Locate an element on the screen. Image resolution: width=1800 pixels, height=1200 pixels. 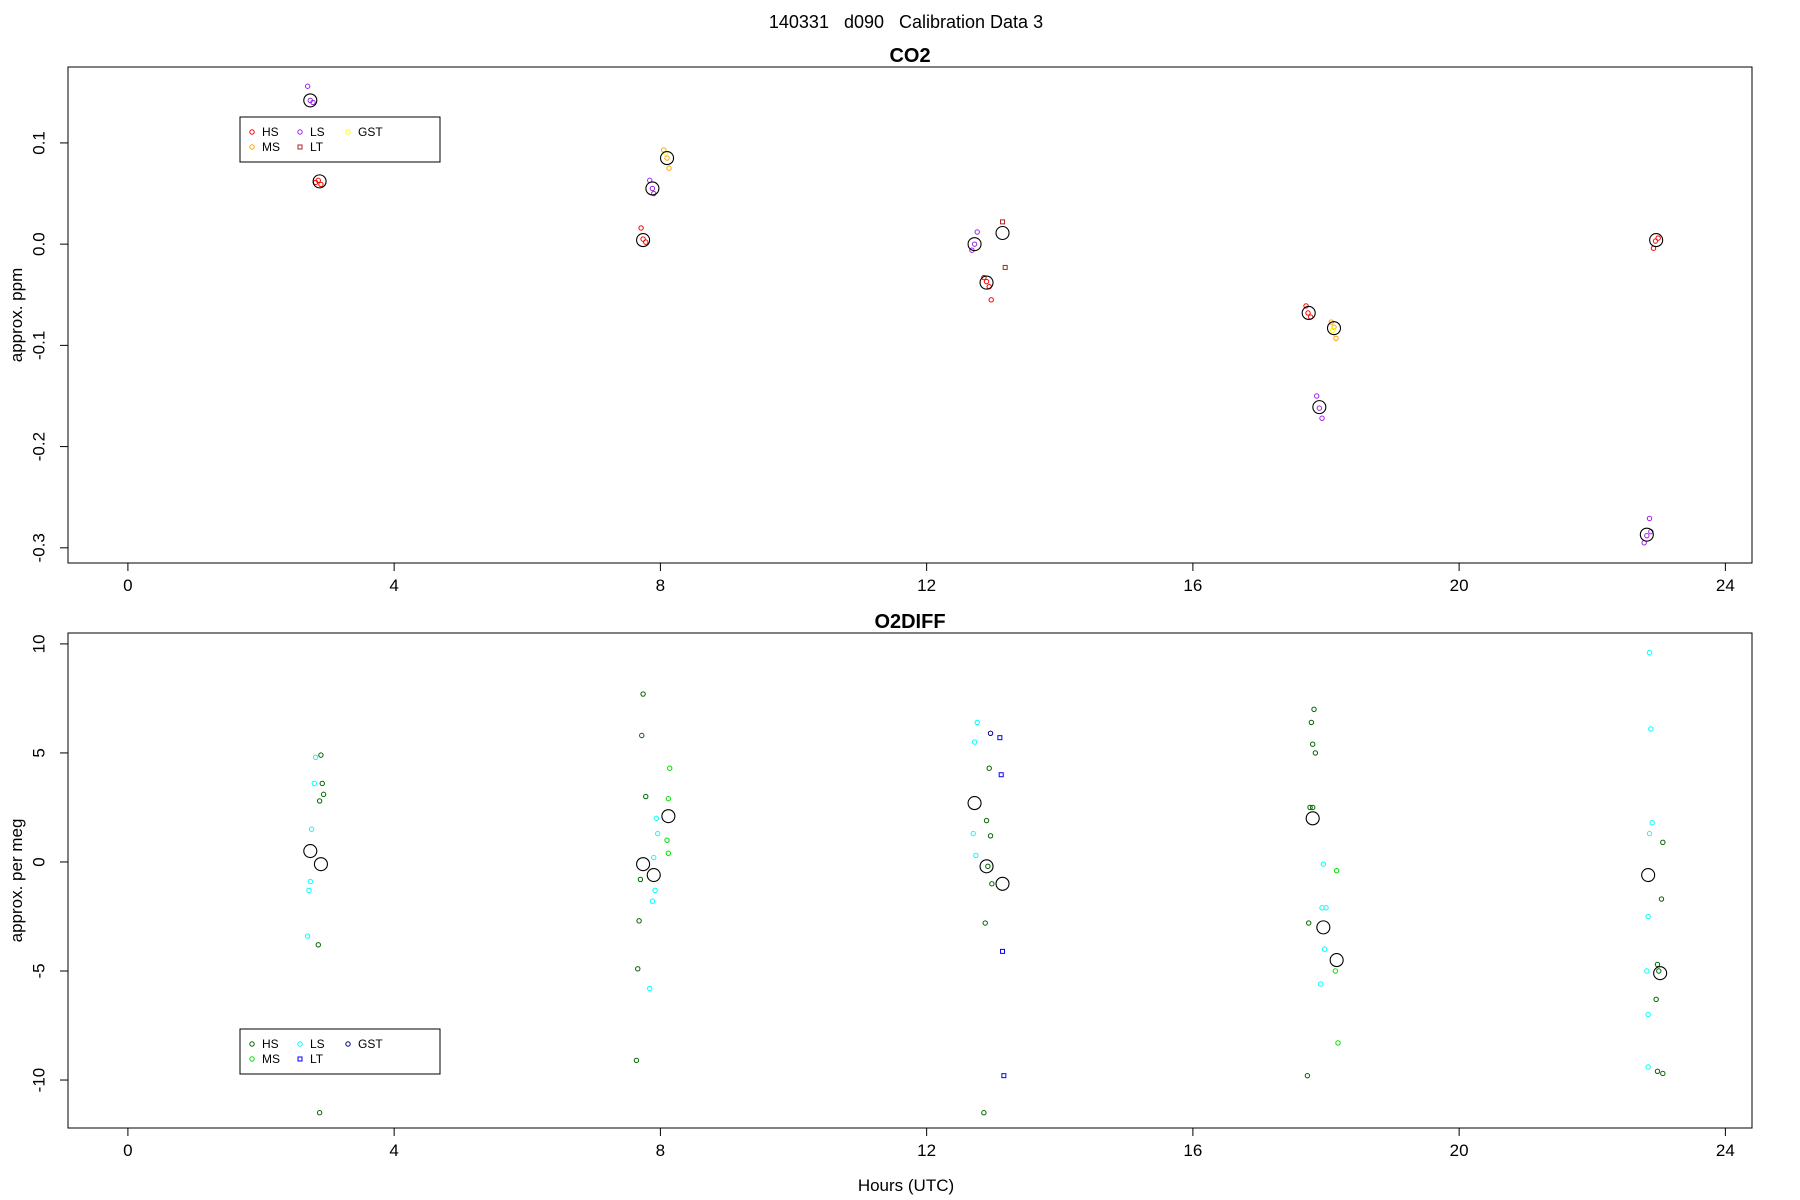
o2diff-legend-label-ls: LS is located at coordinates (317, 1044).